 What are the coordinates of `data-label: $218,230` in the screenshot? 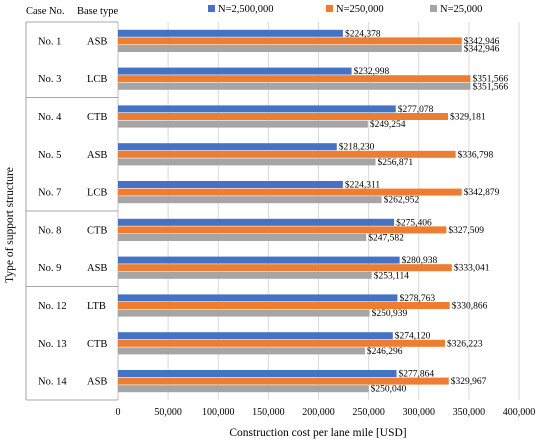 It's located at (357, 147).